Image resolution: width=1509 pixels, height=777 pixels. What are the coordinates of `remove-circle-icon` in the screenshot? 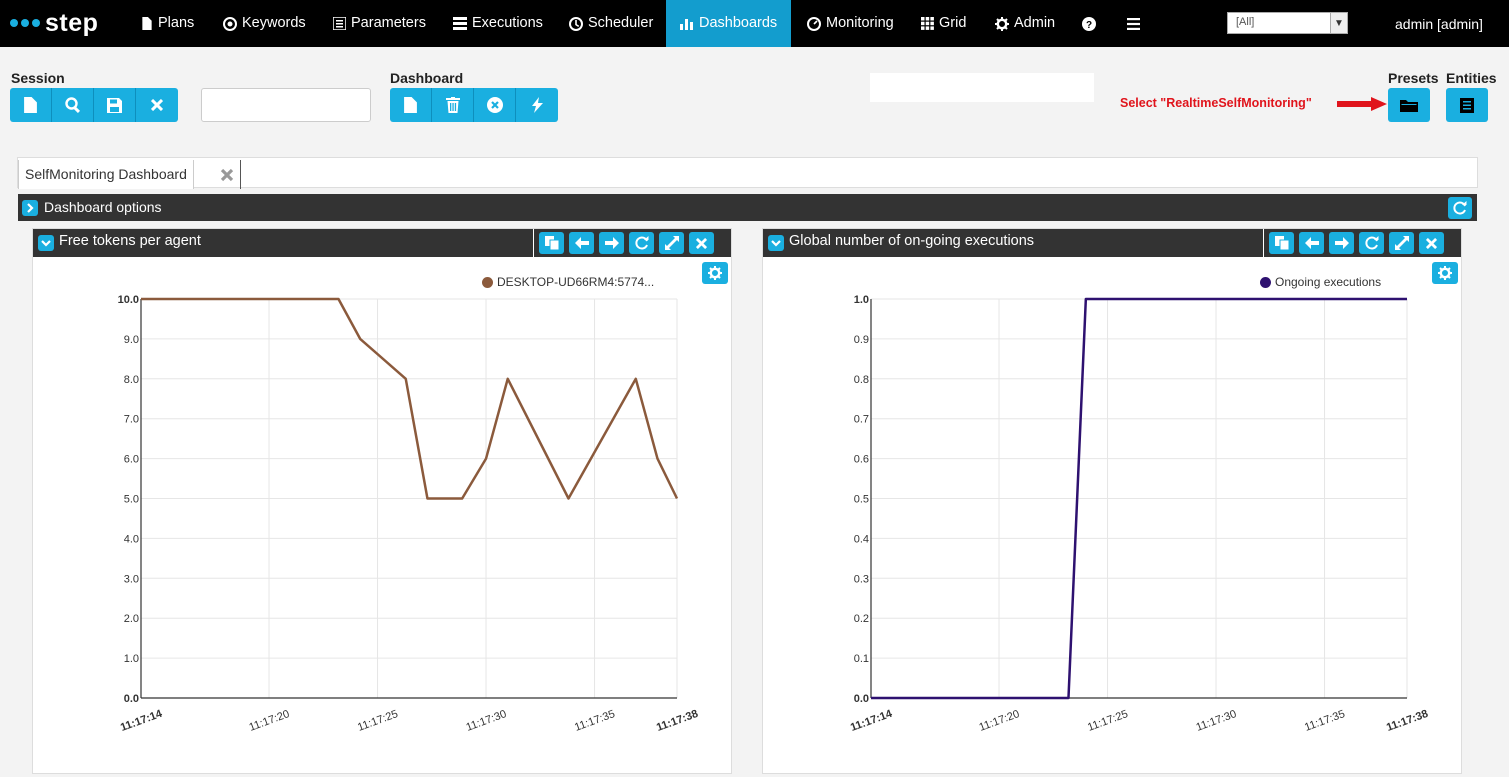 It's located at (494, 105).